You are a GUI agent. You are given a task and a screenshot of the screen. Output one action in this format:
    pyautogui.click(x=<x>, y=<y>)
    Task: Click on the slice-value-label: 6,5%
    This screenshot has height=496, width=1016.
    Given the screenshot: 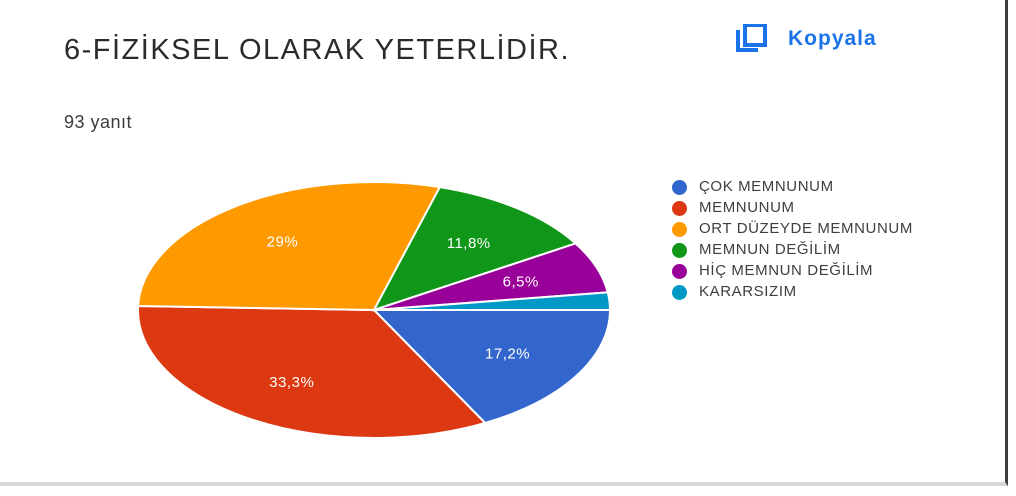 What is the action you would take?
    pyautogui.click(x=521, y=282)
    